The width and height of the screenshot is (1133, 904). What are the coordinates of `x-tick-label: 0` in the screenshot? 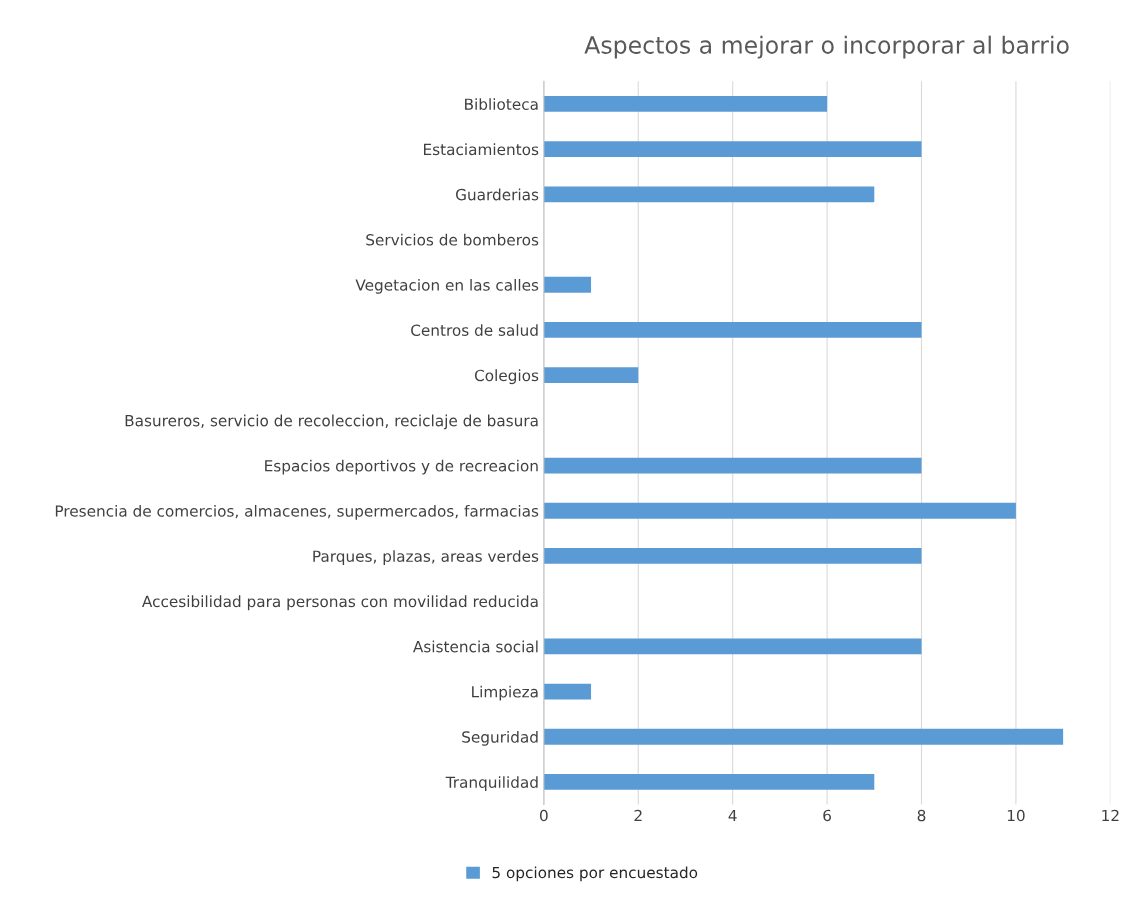 It's located at (543, 815).